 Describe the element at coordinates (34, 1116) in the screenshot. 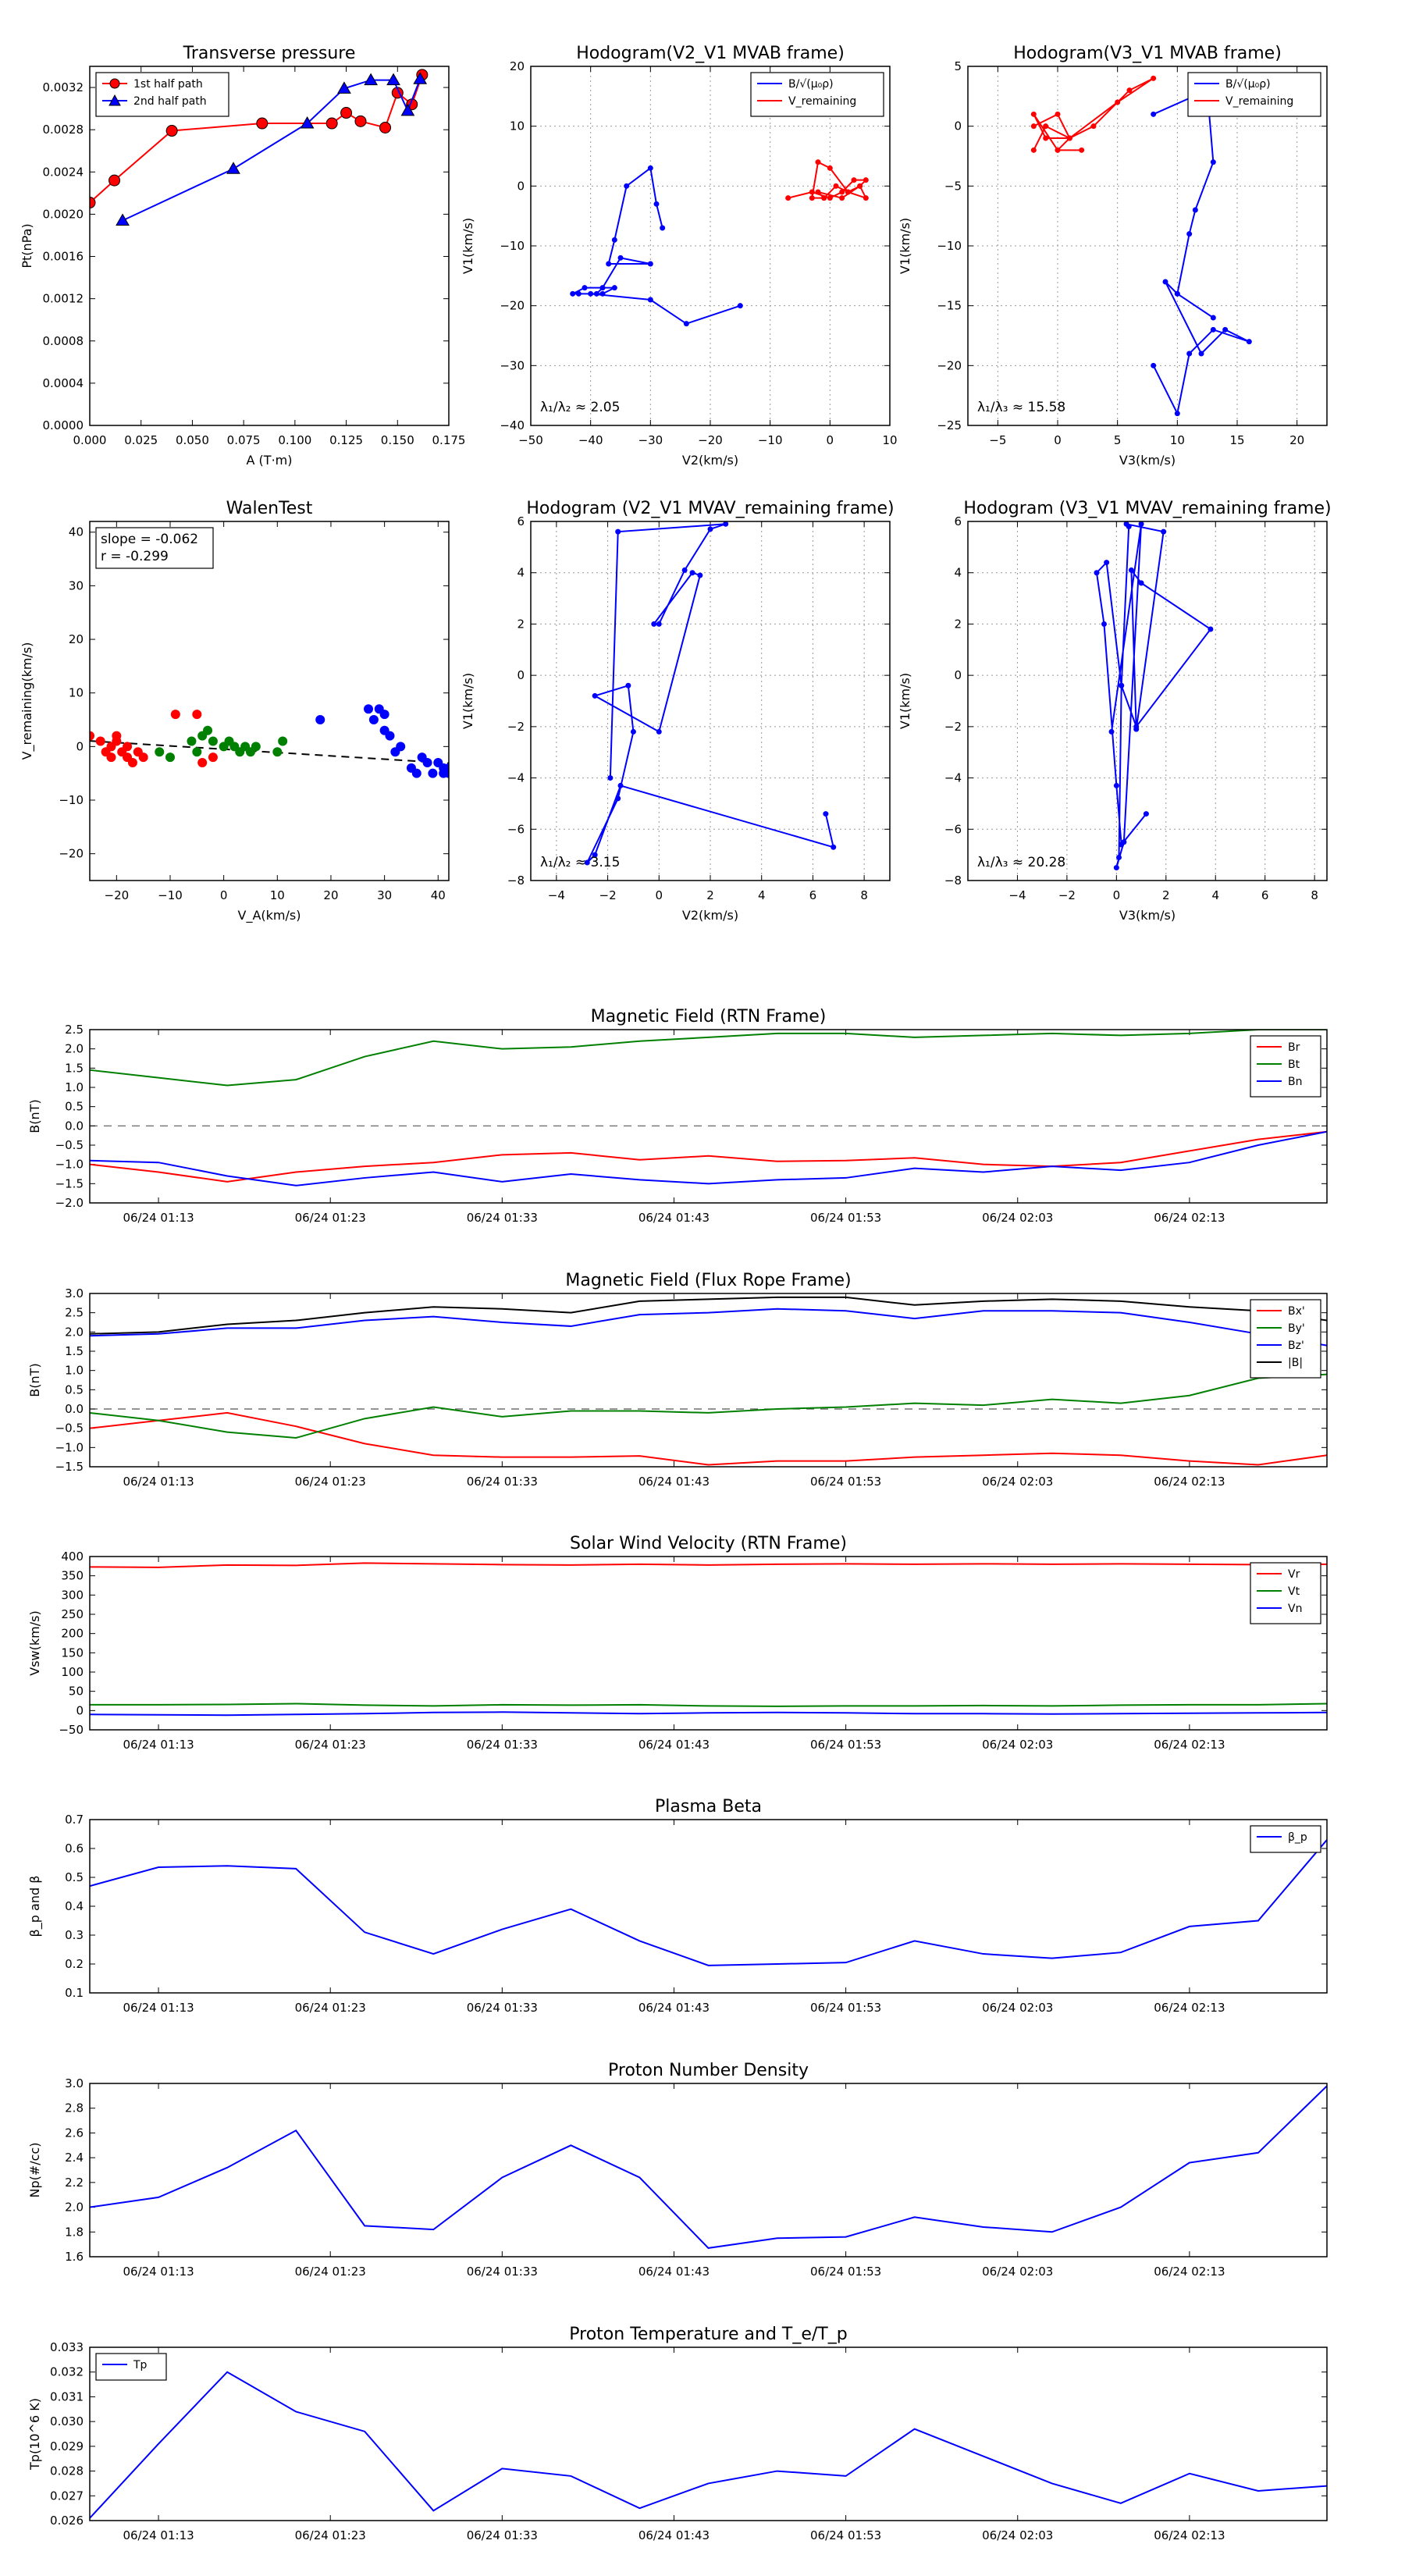

I see `y-axis-label: B(nT)` at that location.